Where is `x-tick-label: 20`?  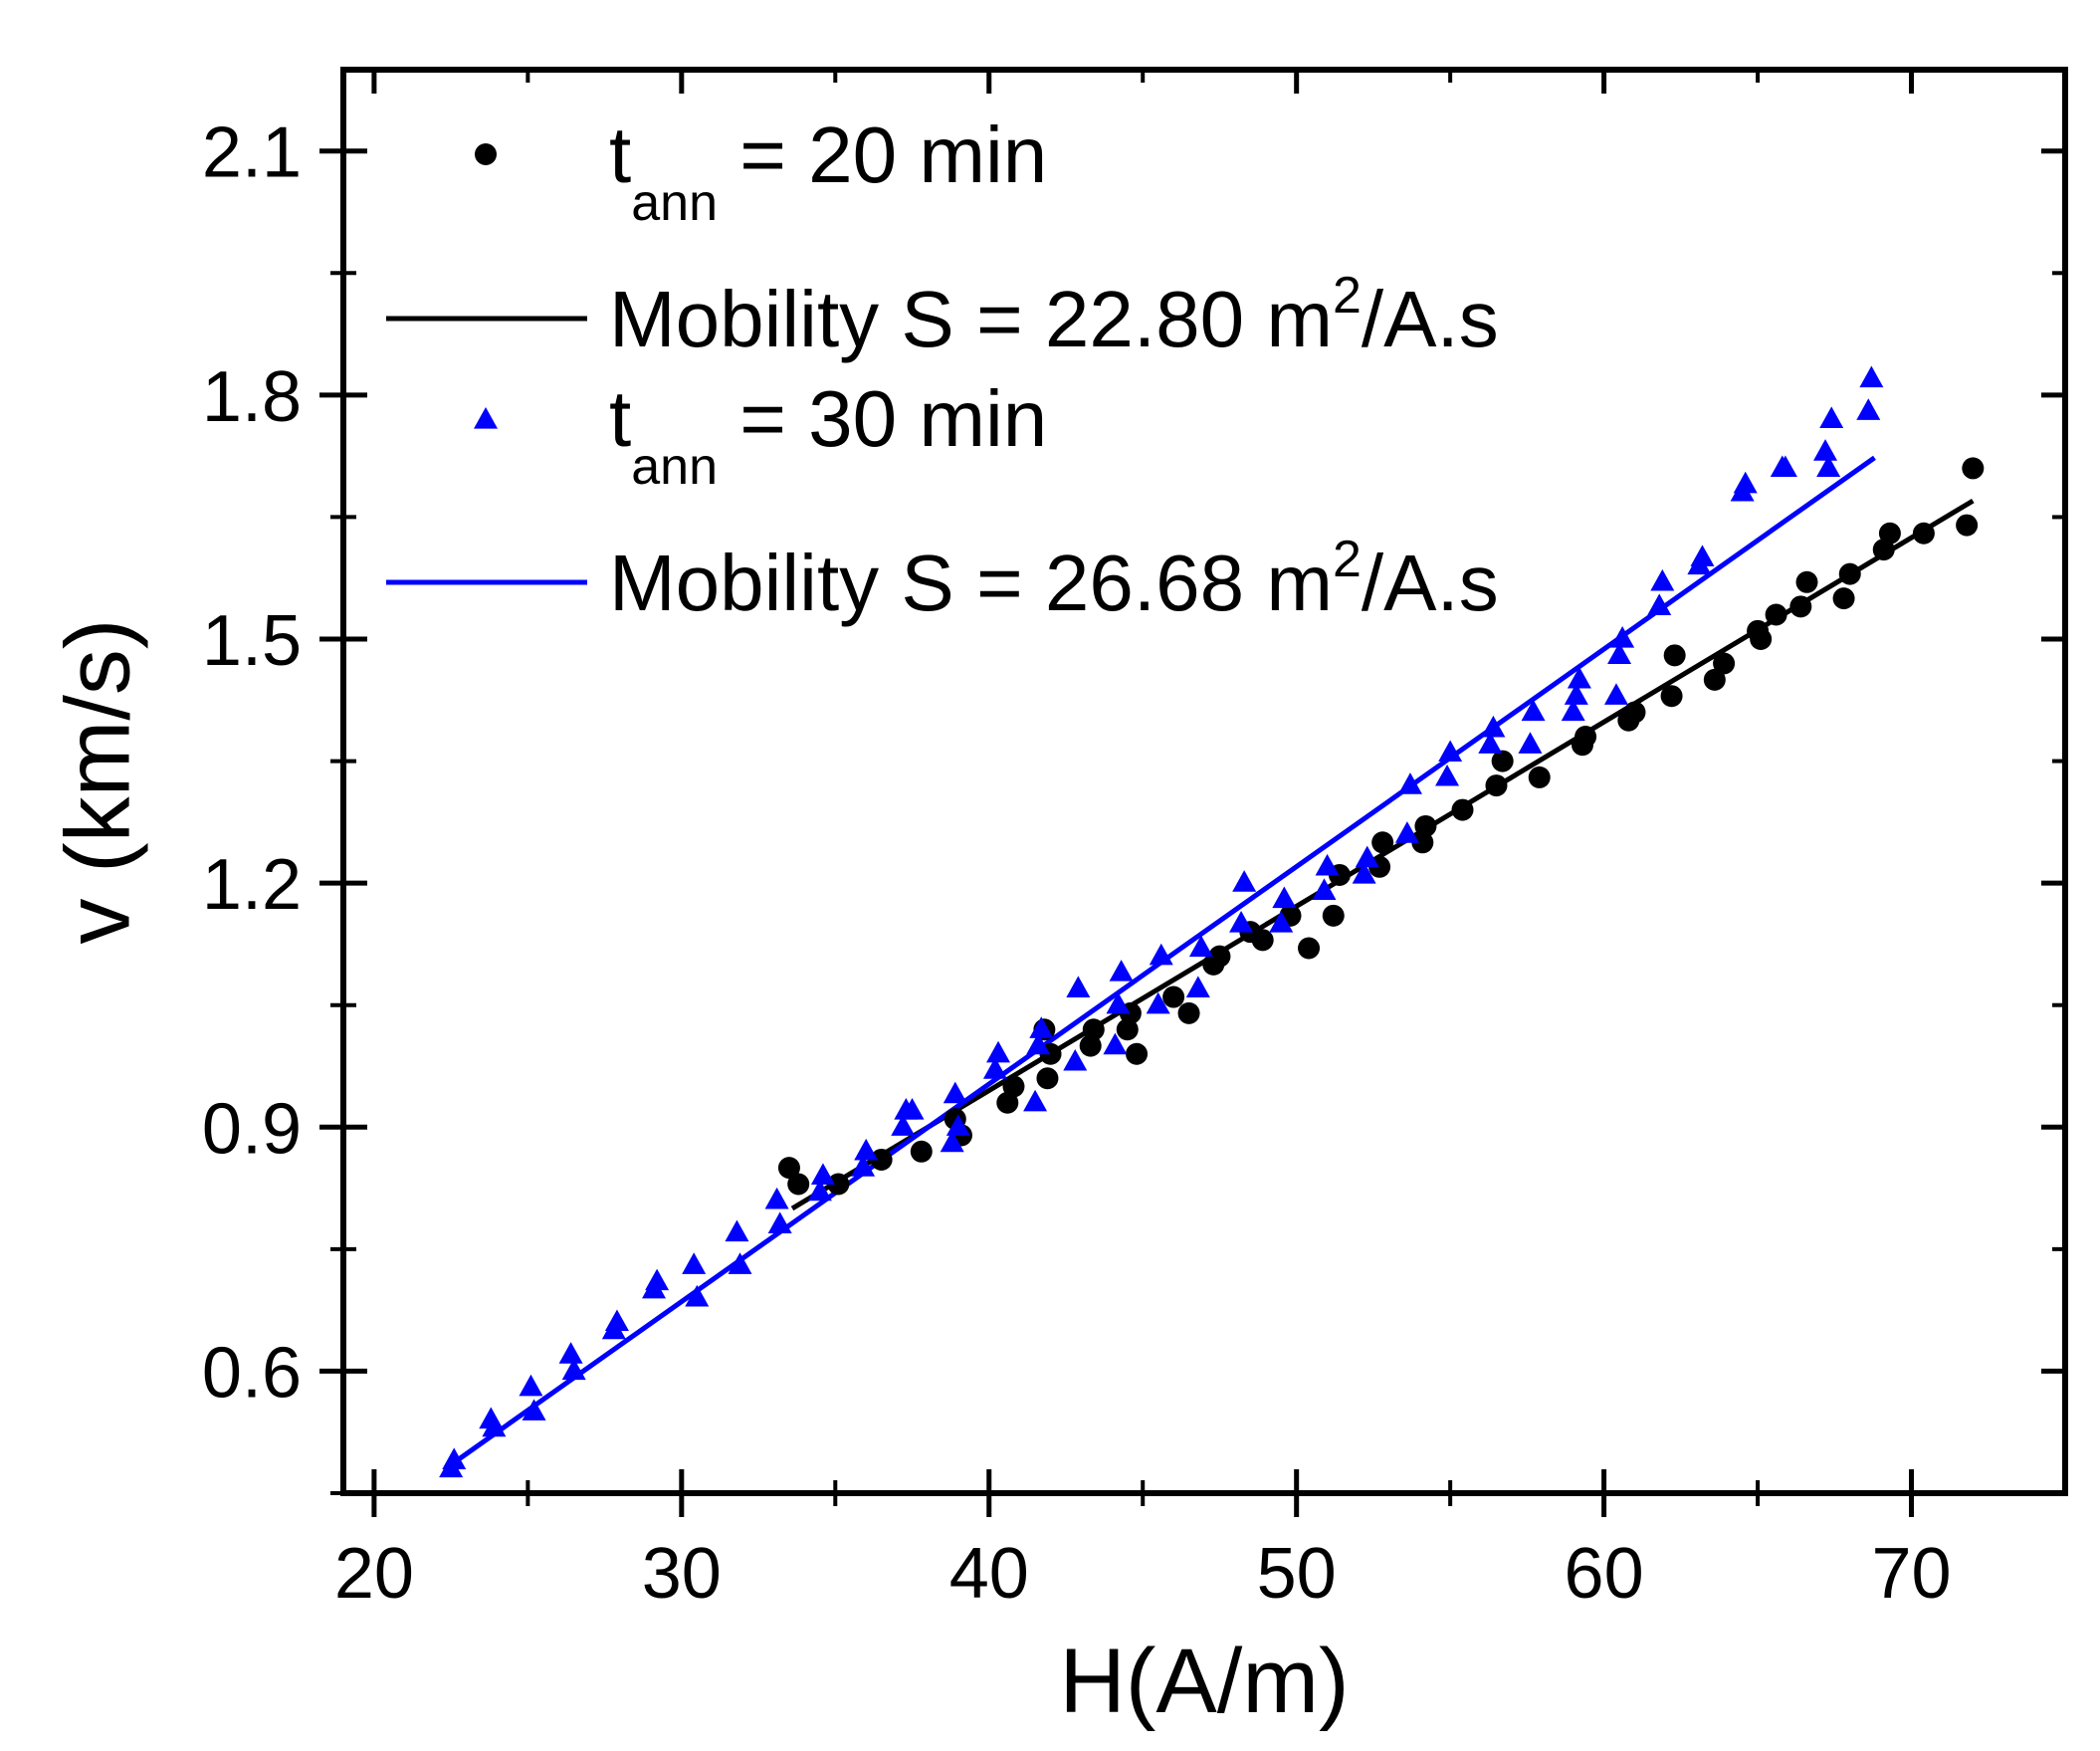
x-tick-label: 20 is located at coordinates (374, 1574).